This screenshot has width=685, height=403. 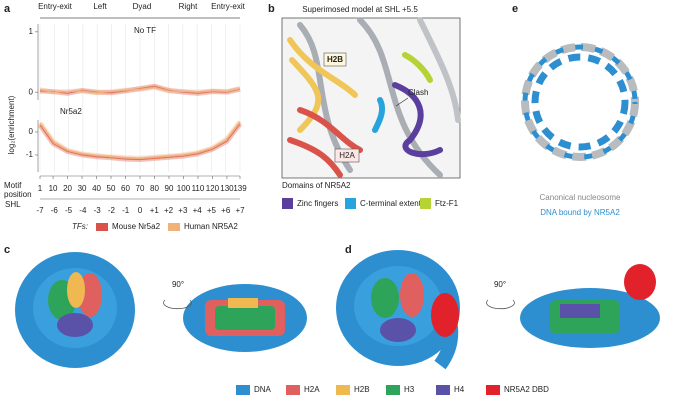 I want to click on x-axis-label: Motif position, so click(x=18, y=190).